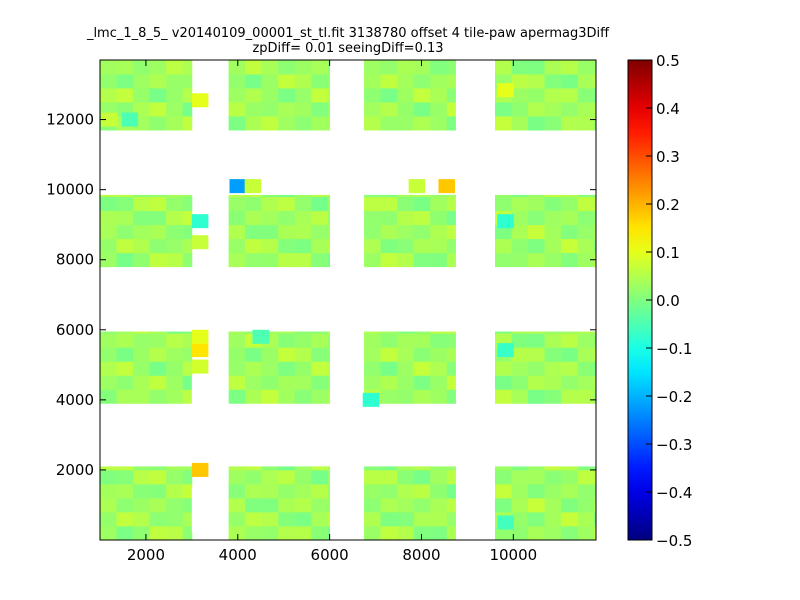  What do you see at coordinates (75, 260) in the screenshot?
I see `y-tick-label: 8000` at bounding box center [75, 260].